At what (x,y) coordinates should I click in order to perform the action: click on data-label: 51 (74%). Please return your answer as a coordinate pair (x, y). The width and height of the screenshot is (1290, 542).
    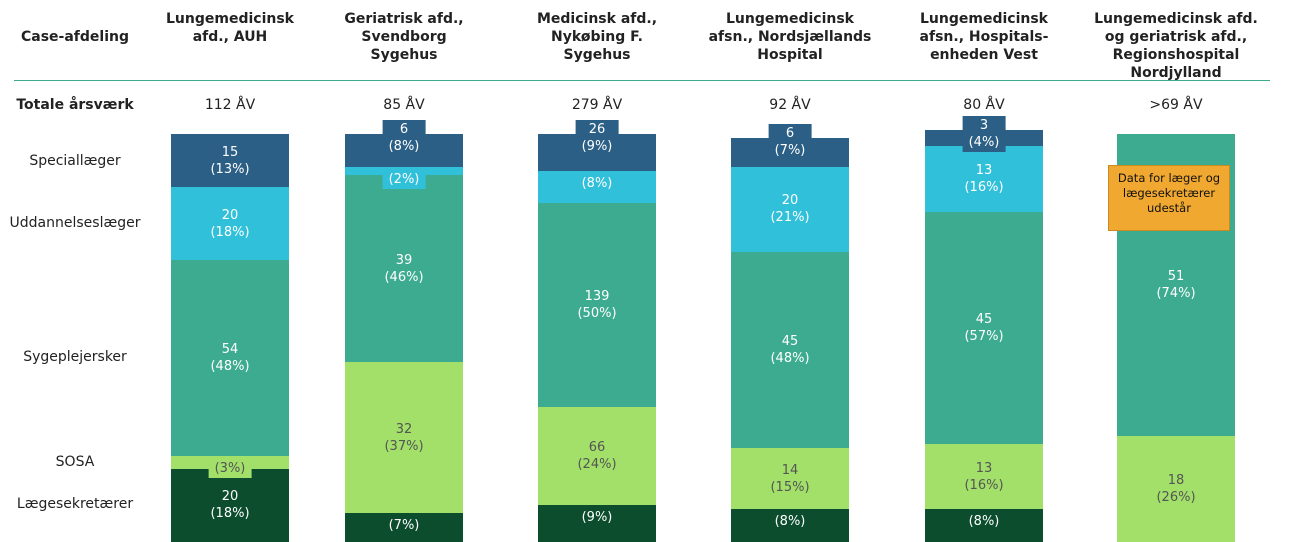
    Looking at the image, I should click on (1175, 285).